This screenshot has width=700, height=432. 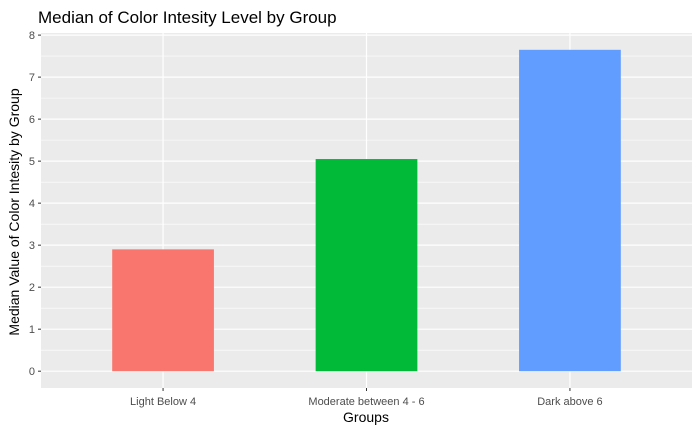 I want to click on y-tick-label: 3, so click(x=32, y=246).